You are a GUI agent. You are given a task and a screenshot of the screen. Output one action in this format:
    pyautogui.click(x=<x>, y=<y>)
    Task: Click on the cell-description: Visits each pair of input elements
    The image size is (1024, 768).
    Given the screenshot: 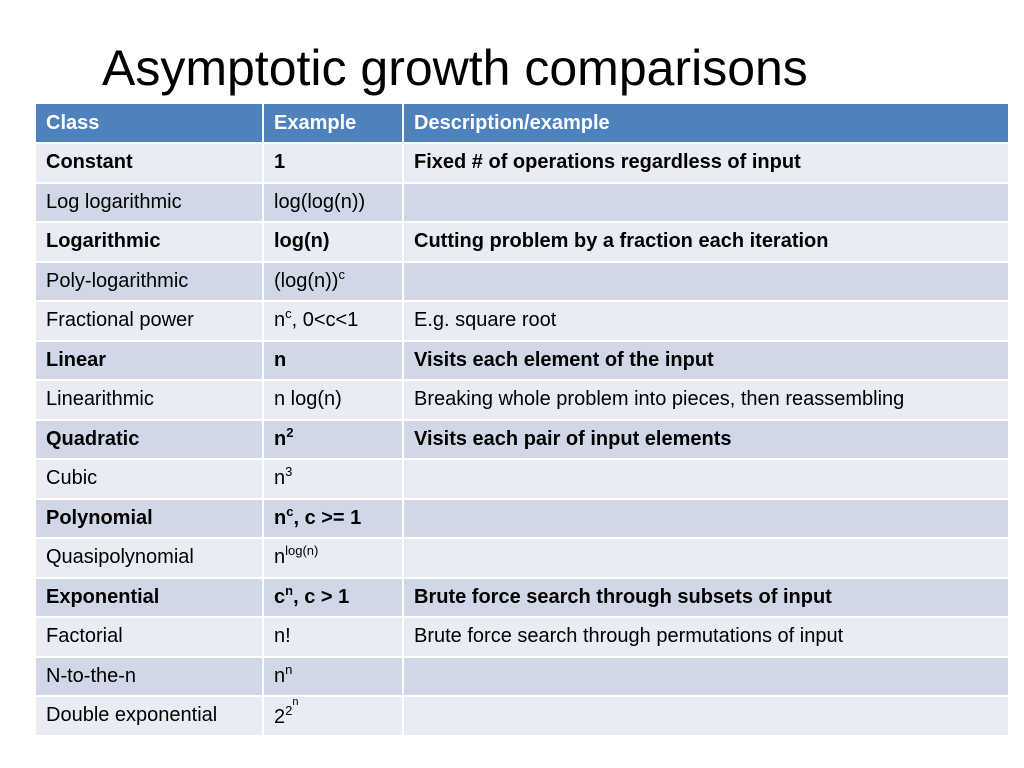 What is the action you would take?
    pyautogui.click(x=706, y=439)
    